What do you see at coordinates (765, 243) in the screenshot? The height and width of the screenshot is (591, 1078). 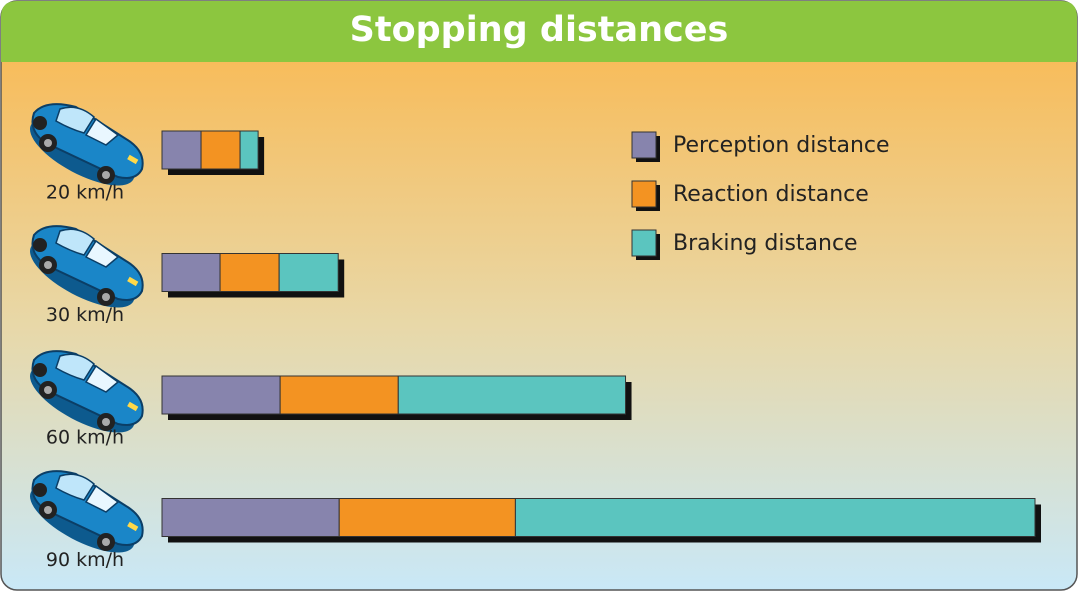 I see `legend-label: Braking distance` at bounding box center [765, 243].